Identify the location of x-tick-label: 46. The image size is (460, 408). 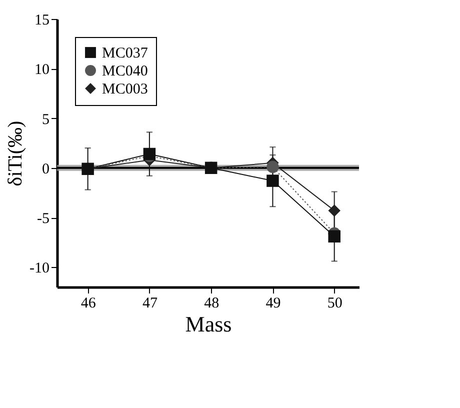
(88, 304).